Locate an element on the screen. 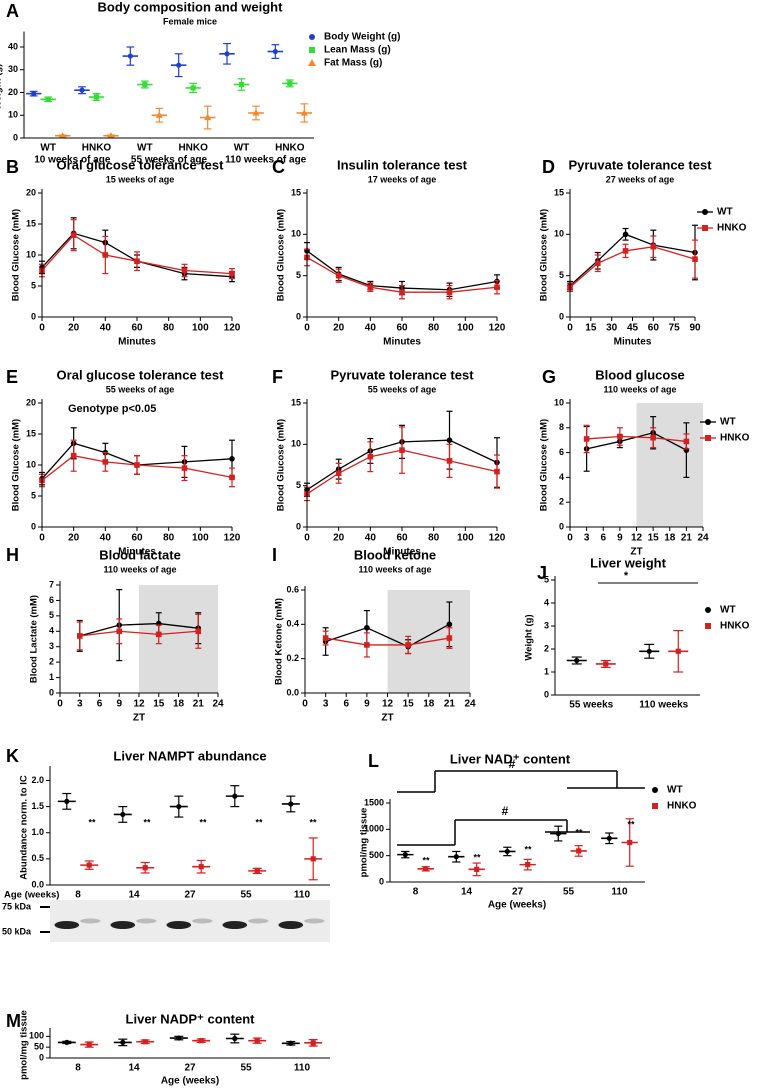 The height and width of the screenshot is (1089, 762). panel-letter: M is located at coordinates (13, 1021).